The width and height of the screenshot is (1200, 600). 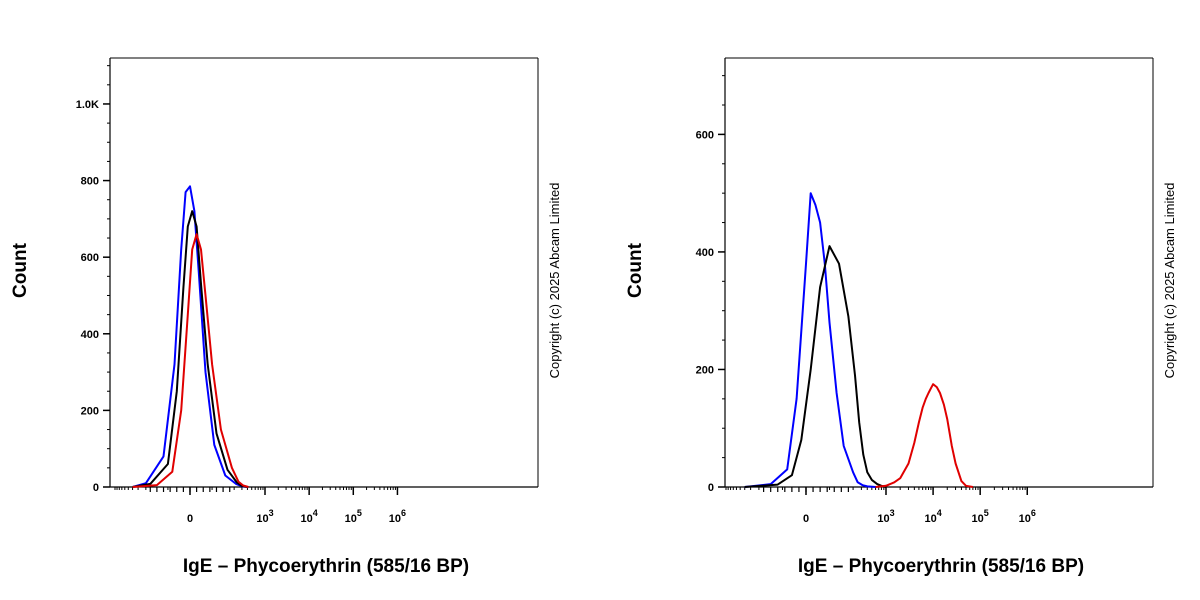 What do you see at coordinates (90, 182) in the screenshot?
I see `y-tick-label: 800` at bounding box center [90, 182].